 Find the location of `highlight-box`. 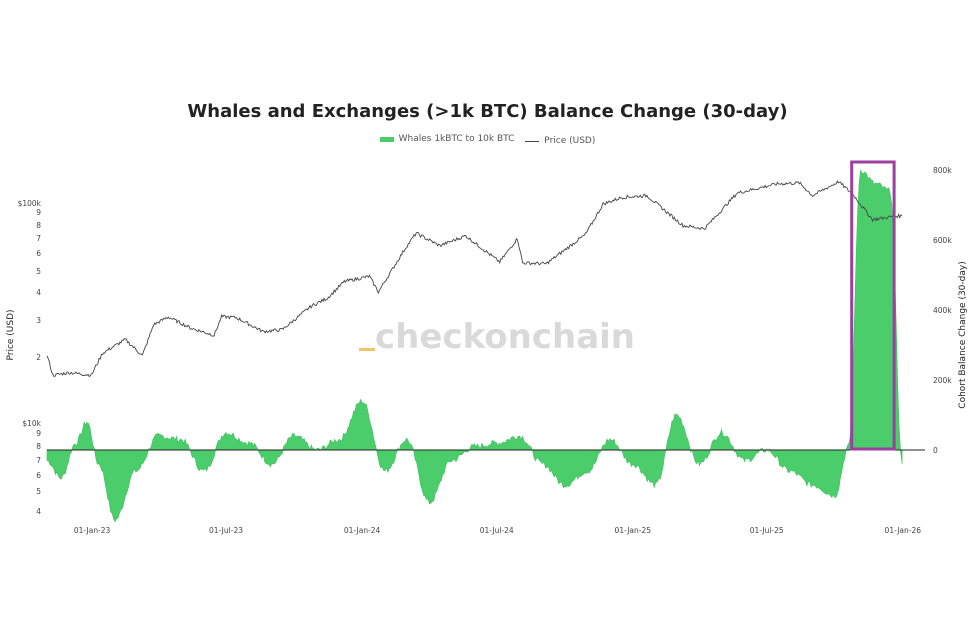

highlight-box is located at coordinates (873, 305).